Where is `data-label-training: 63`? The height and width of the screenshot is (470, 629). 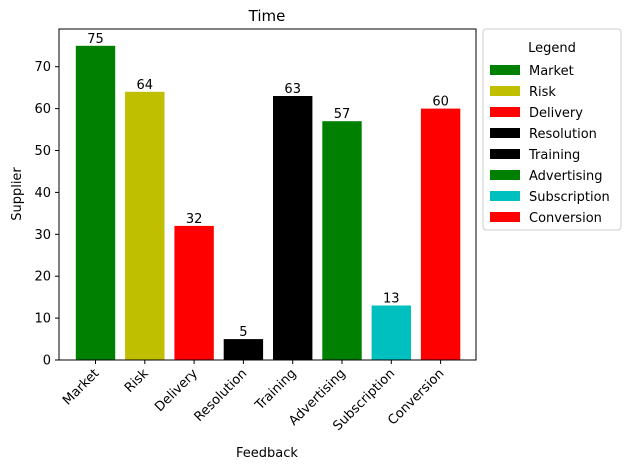 data-label-training: 63 is located at coordinates (292, 89).